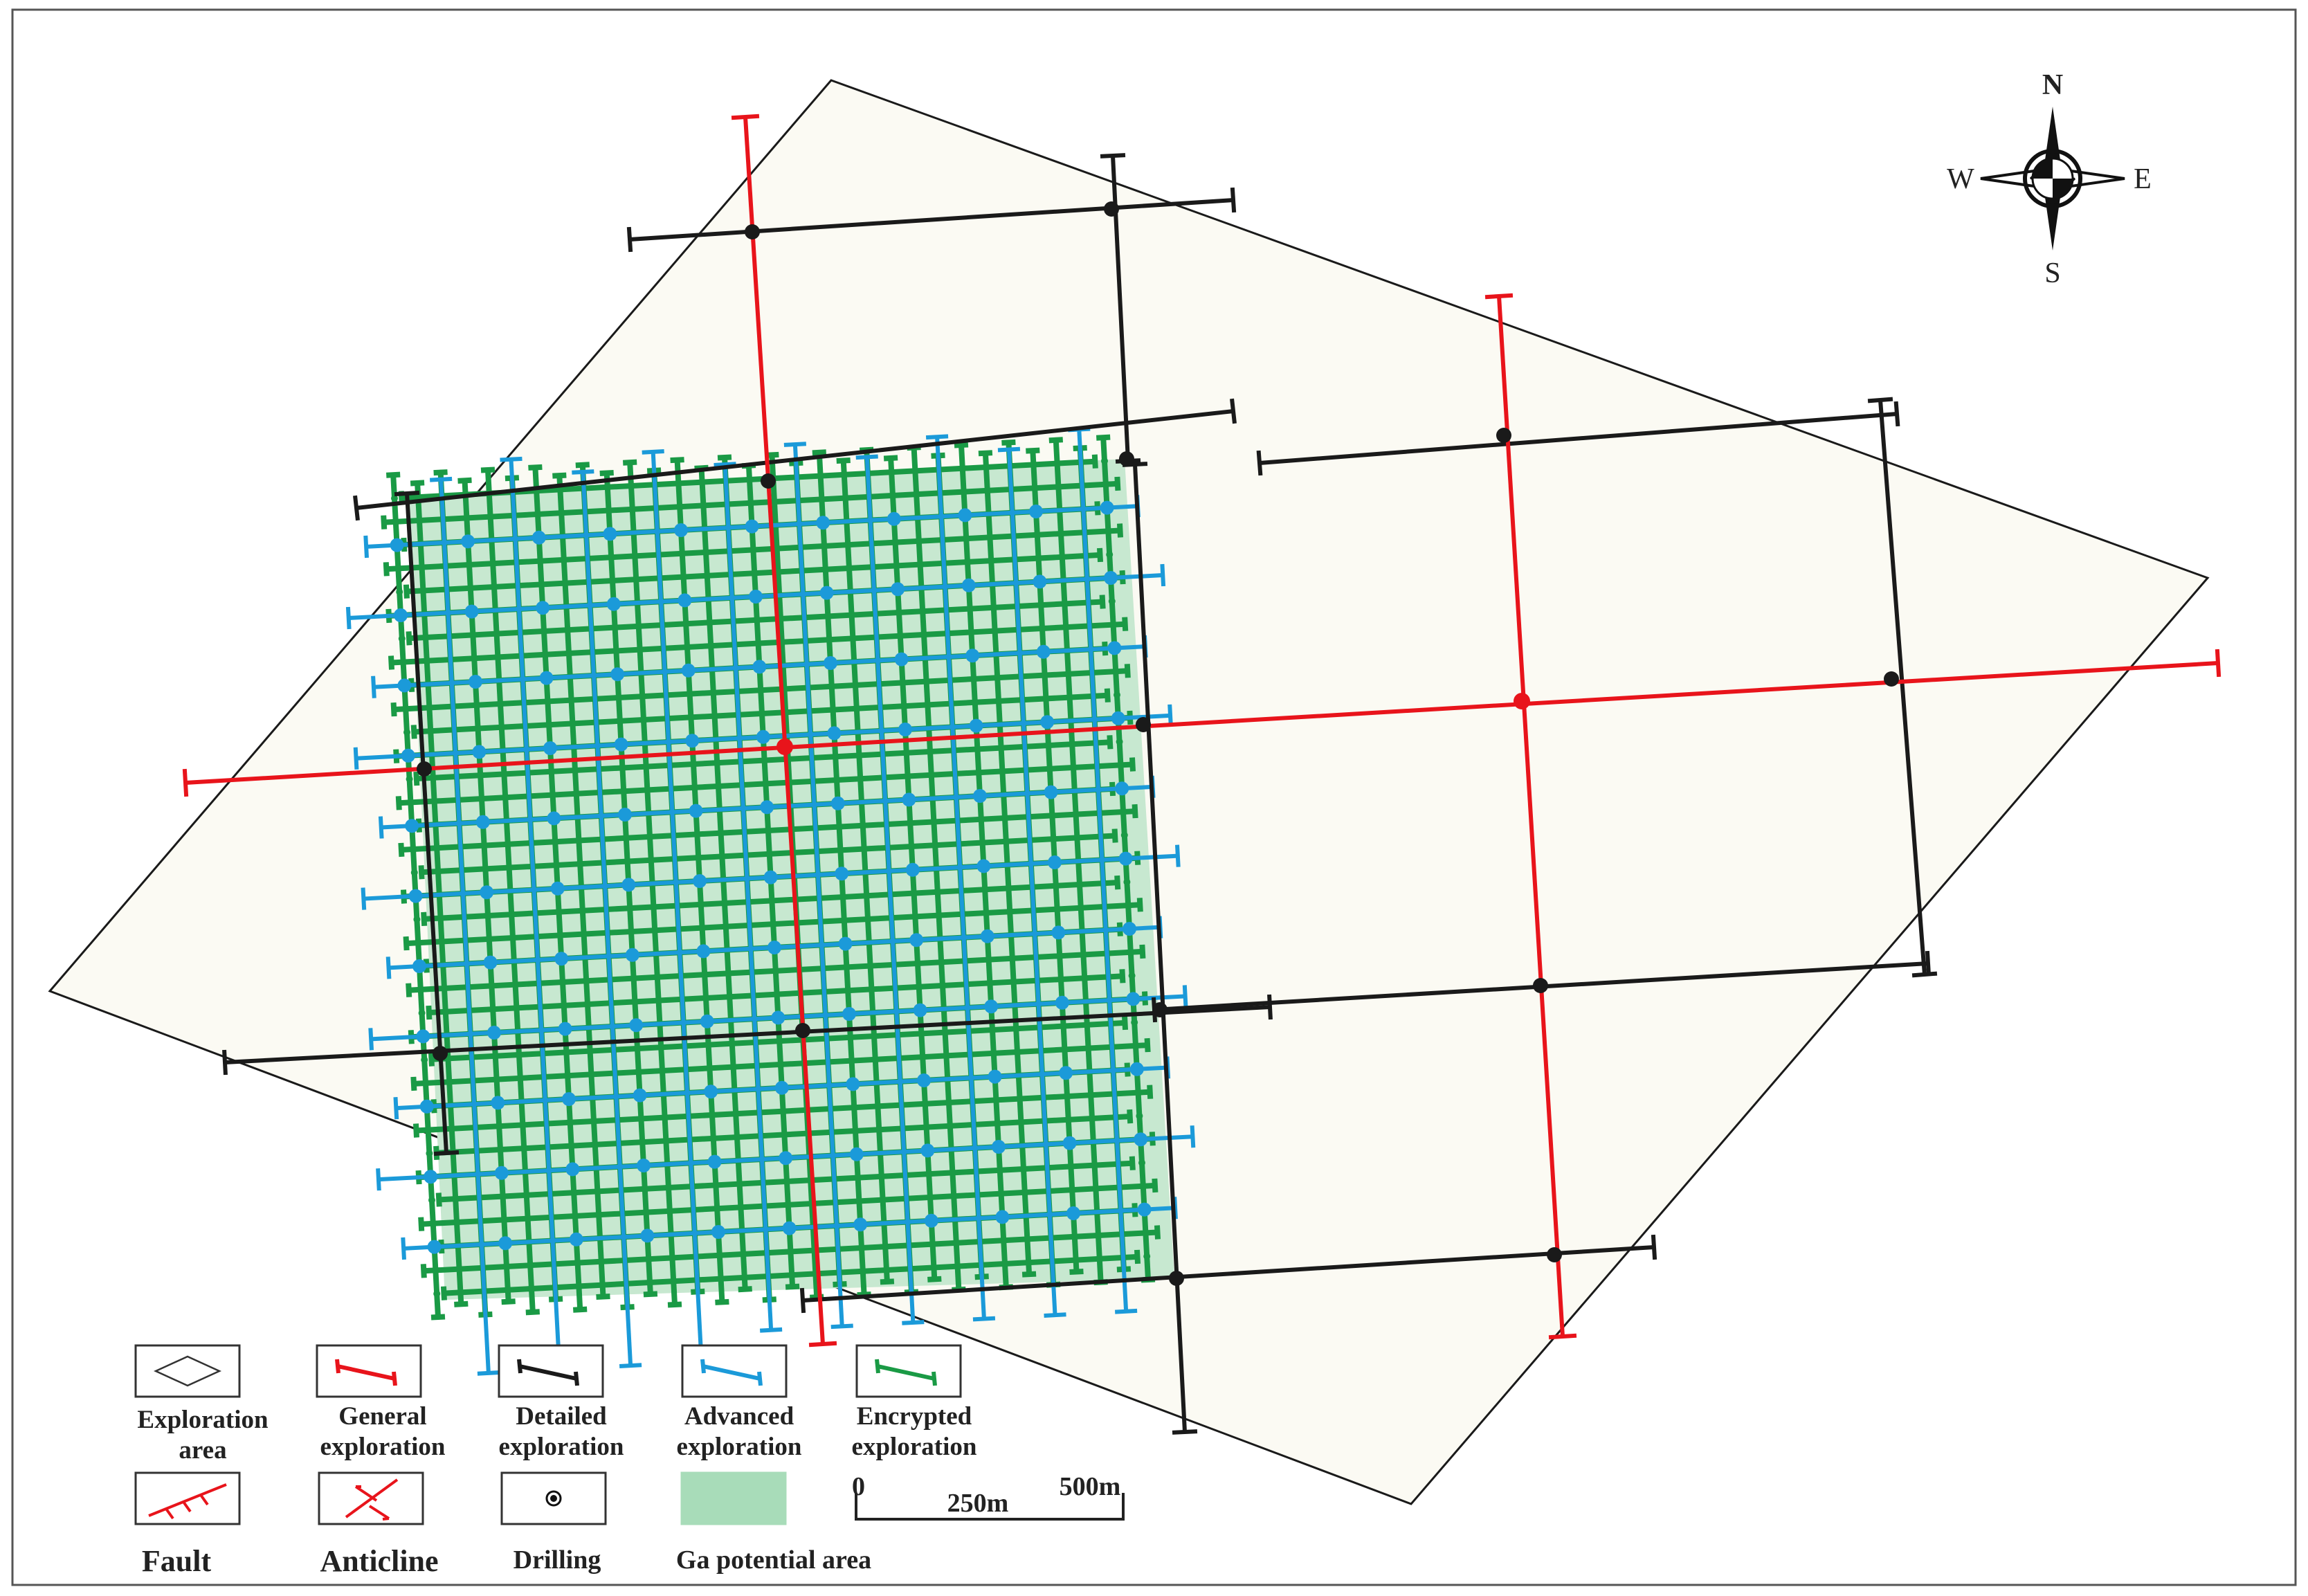 This screenshot has width=2308, height=1596. I want to click on compass-label-w: W, so click(1960, 179).